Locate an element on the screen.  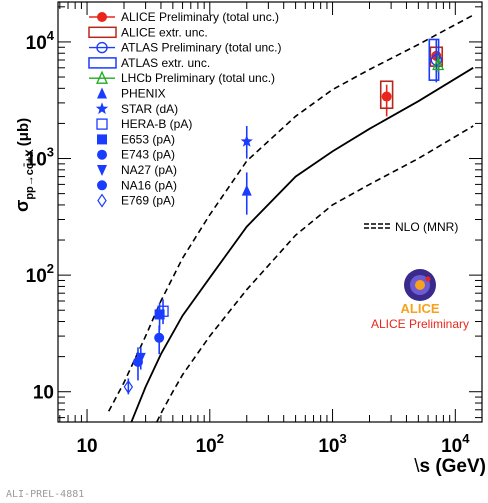
legend-marker-e769-pa is located at coordinates (102, 200).